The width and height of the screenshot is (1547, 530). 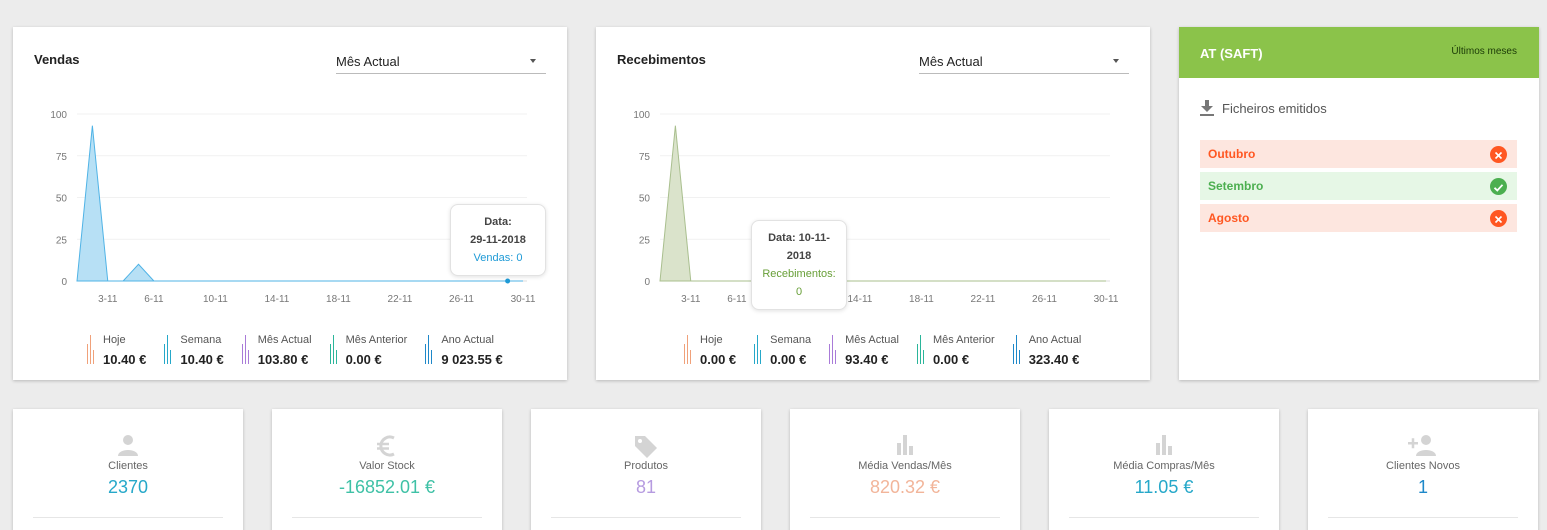 What do you see at coordinates (1024, 63) in the screenshot?
I see `receipts-period-select: Mês Actual` at bounding box center [1024, 63].